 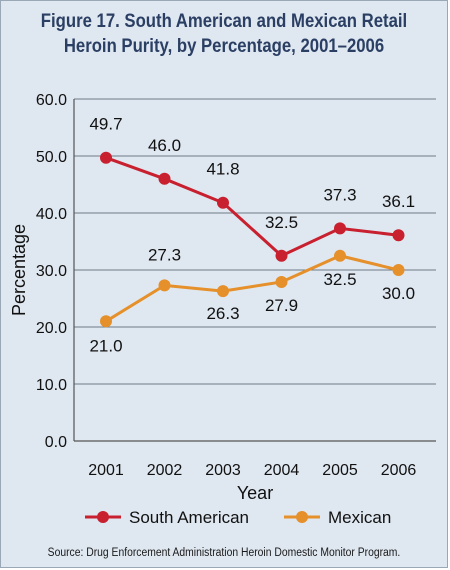 I want to click on y-tick-labels: 0.0 10.0 20.0 30.0 40.0 50.0 60.0, so click(x=51, y=271).